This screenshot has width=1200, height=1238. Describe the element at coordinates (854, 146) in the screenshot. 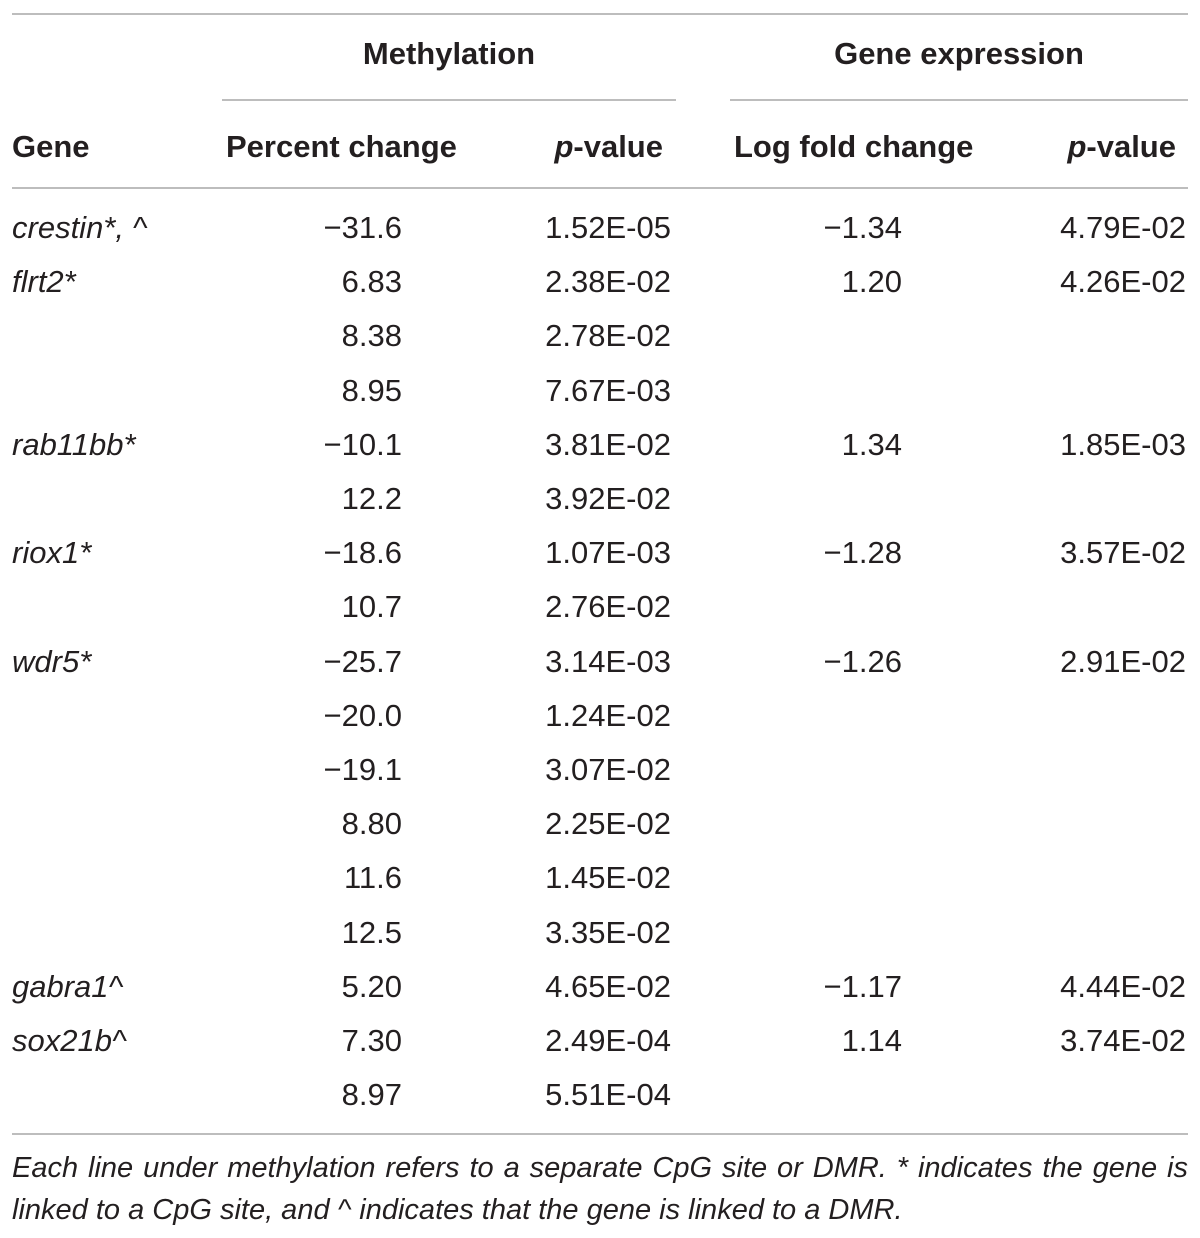

I see `col-header-log-fold-change: Log fold change` at that location.